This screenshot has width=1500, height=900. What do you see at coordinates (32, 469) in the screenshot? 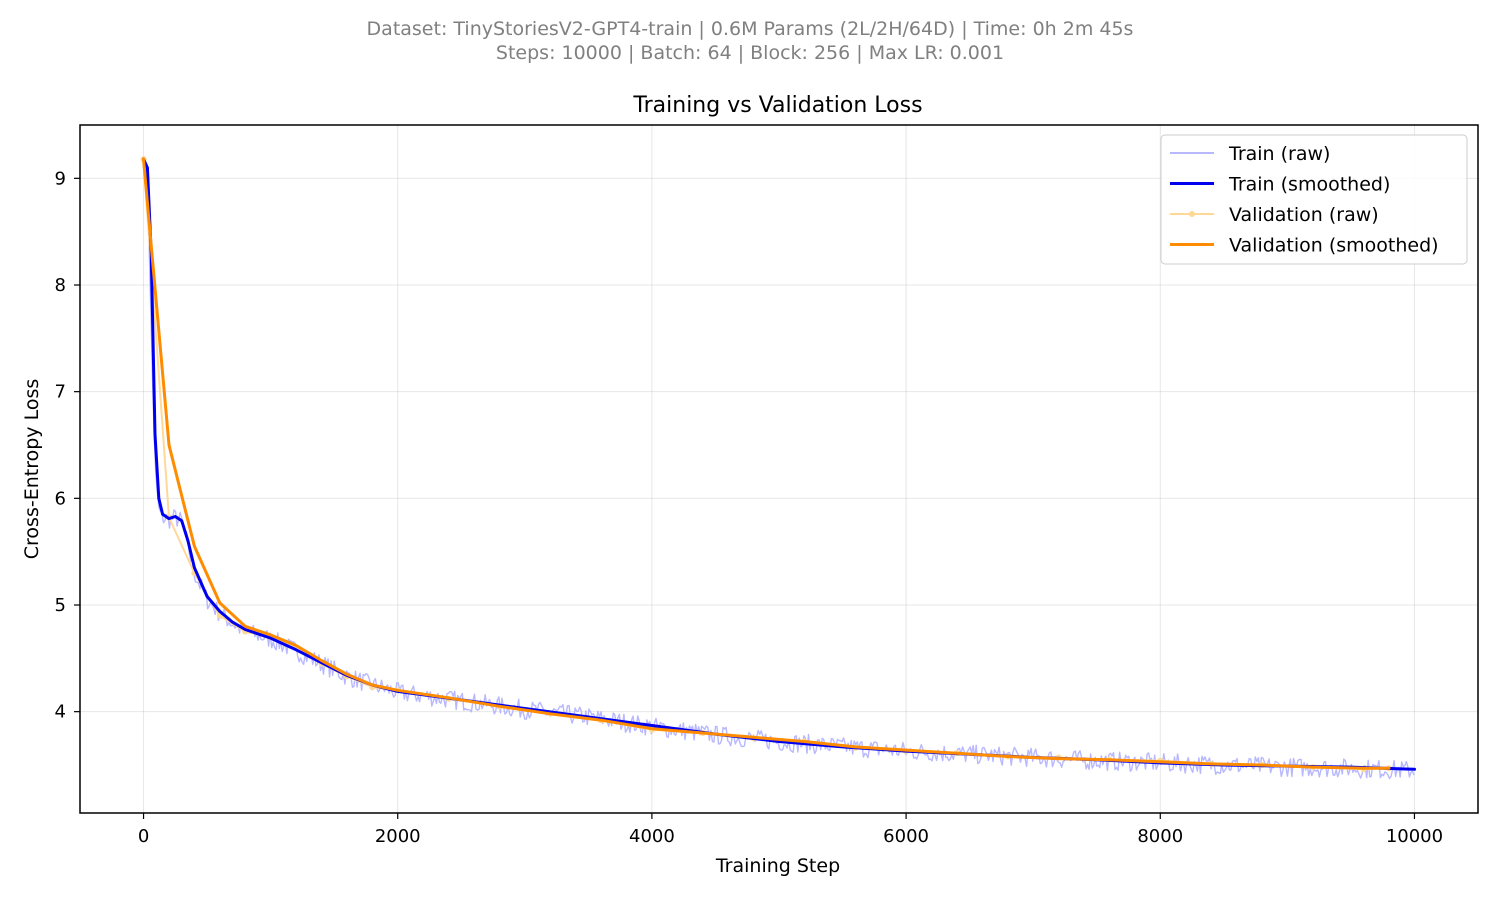
I see `y-axis-label: Cross-Entropy Loss` at bounding box center [32, 469].